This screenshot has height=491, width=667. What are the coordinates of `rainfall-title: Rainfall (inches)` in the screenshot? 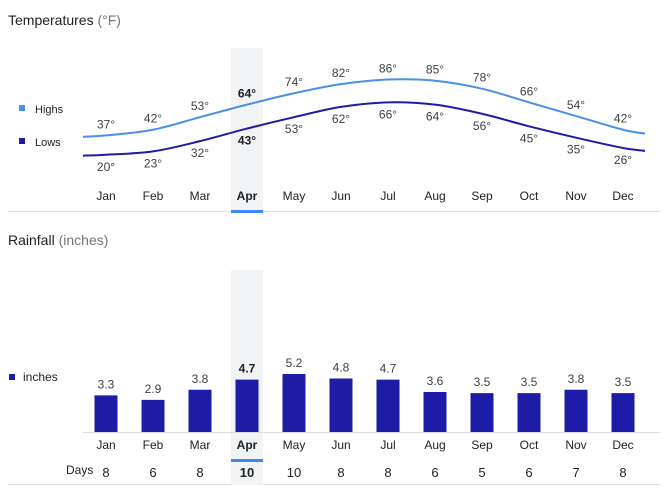 It's located at (58, 240).